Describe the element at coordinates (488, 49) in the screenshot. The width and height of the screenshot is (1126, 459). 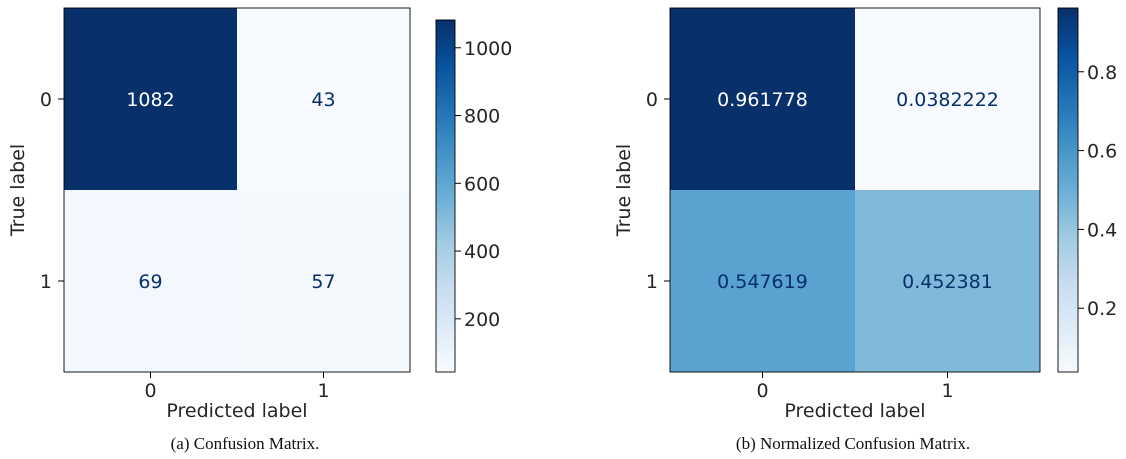
I see `colorbar-tick-label: 1000` at that location.